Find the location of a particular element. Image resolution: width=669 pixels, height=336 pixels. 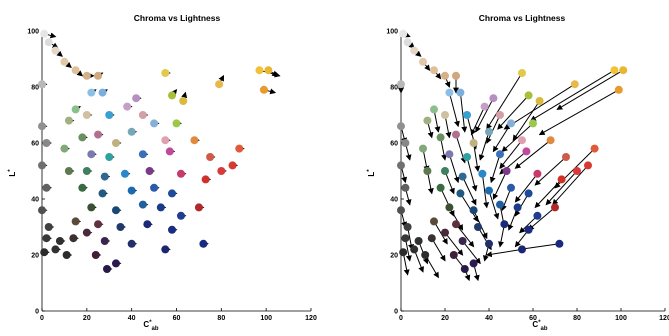

y-tick-label: 40 is located at coordinates (35, 200).